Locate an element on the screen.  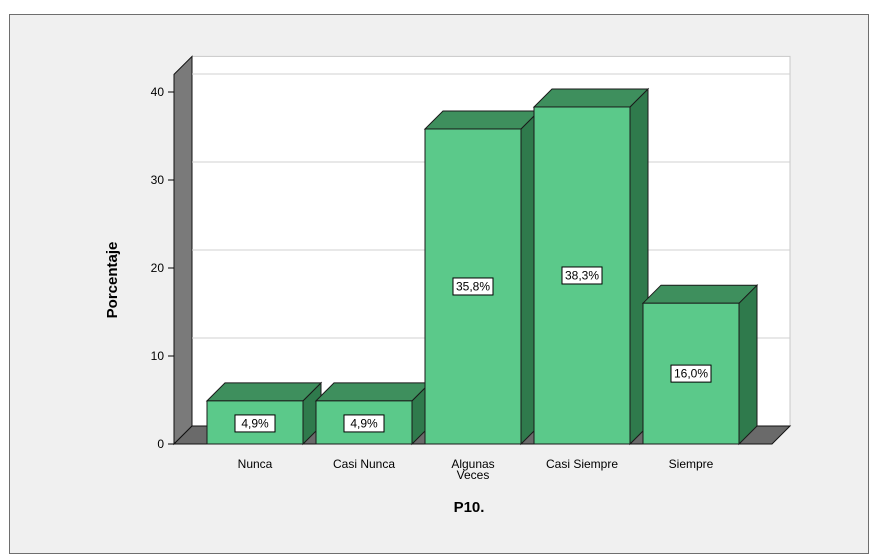
x-tick-label-line: Algunas is located at coordinates (472, 464).